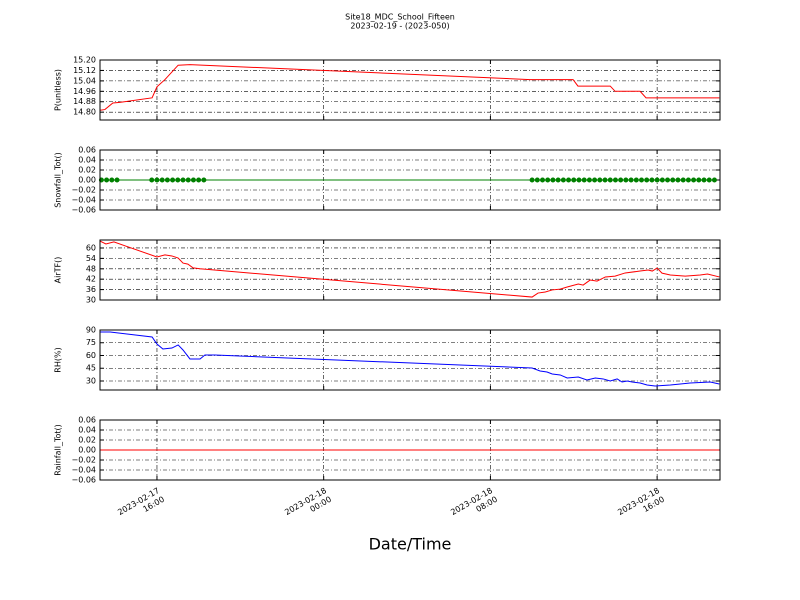  Describe the element at coordinates (58, 450) in the screenshot. I see `y-axis-label: Rainfall_Tot()` at that location.